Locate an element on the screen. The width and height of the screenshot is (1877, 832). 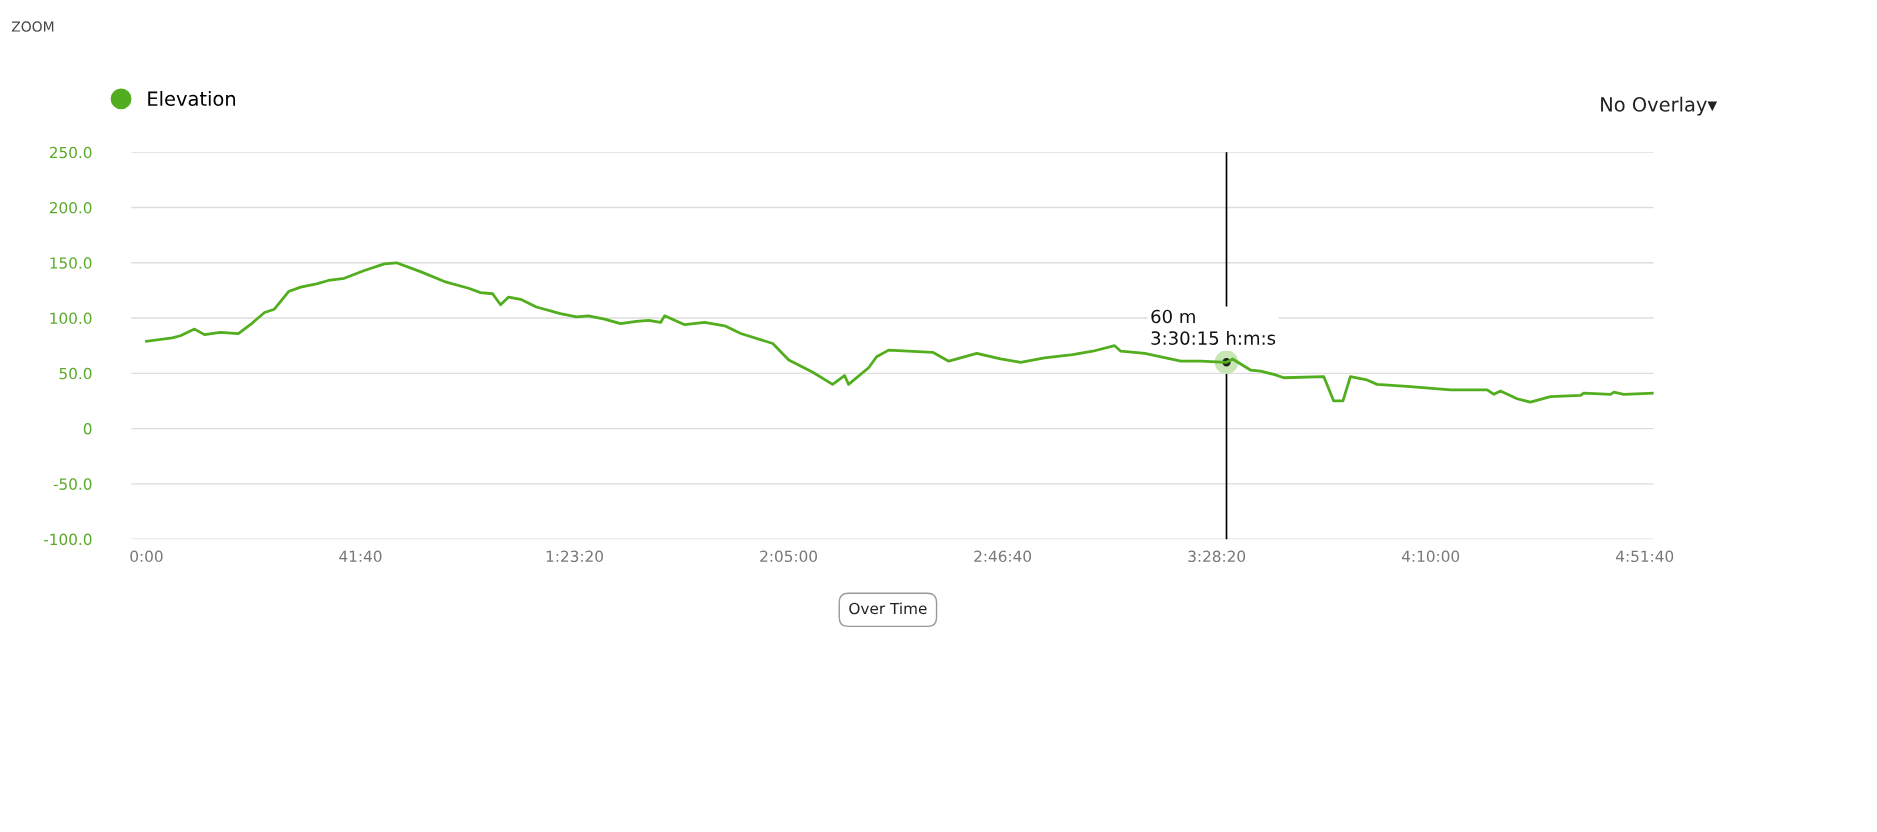
x-tick-label: 0:00 is located at coordinates (146, 556).